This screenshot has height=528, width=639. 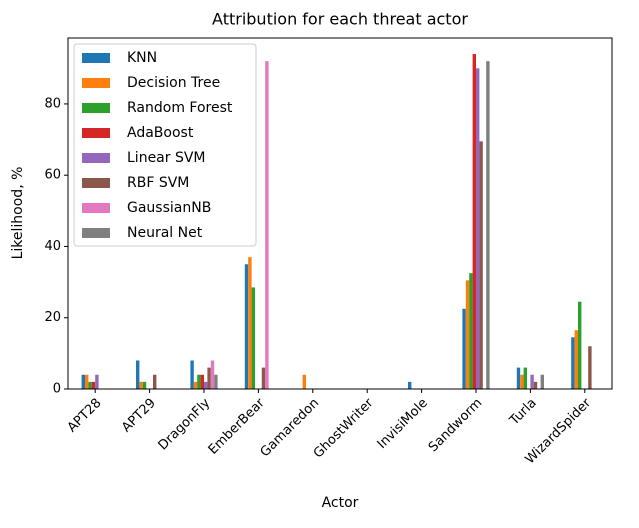 What do you see at coordinates (139, 416) in the screenshot?
I see `x-tick-label: APT29` at bounding box center [139, 416].